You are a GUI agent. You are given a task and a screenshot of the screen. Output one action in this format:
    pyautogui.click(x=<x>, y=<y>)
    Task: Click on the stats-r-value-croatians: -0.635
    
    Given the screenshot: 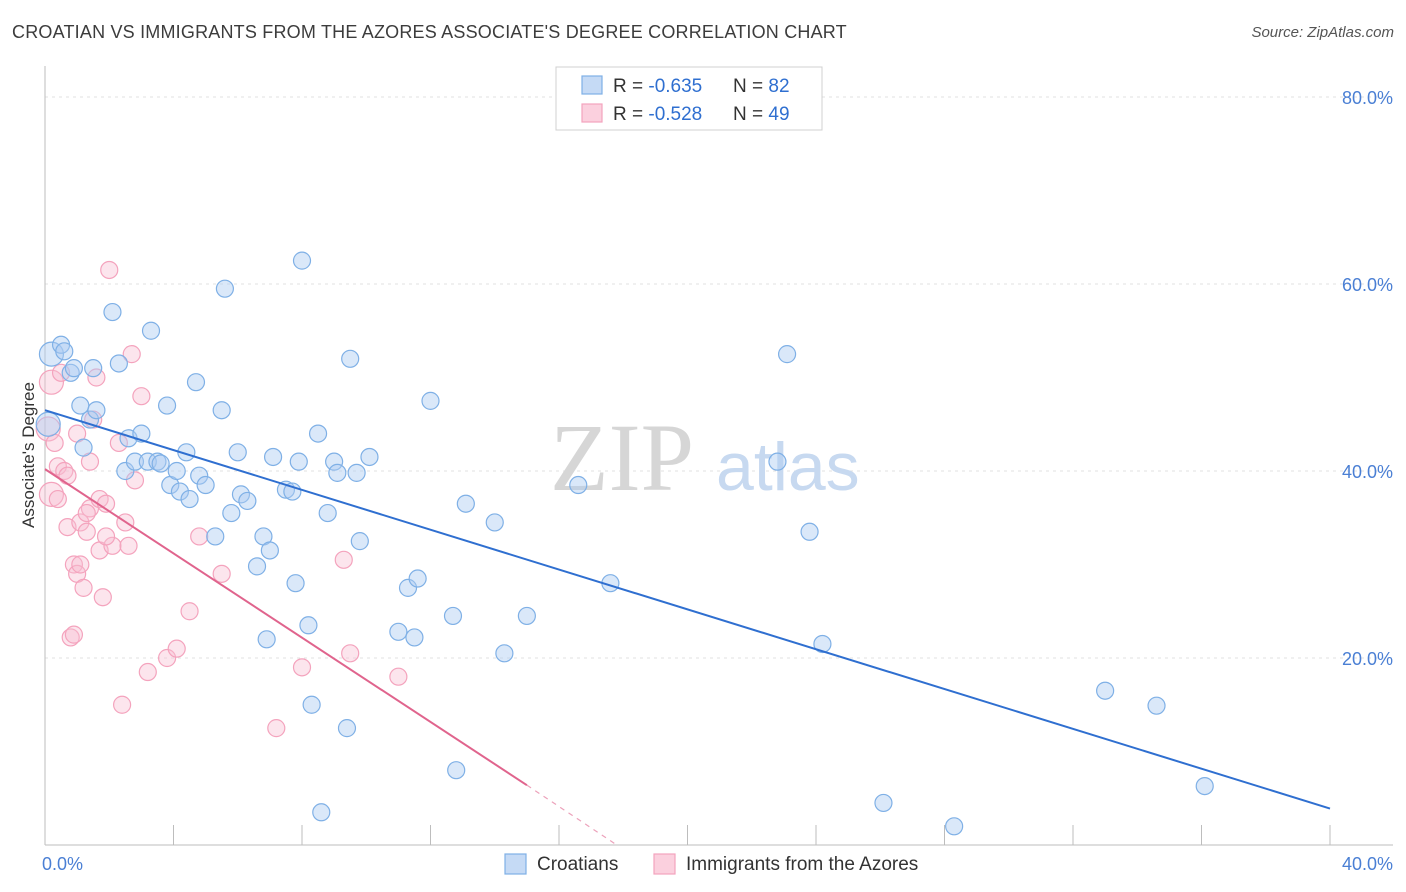 What is the action you would take?
    pyautogui.click(x=675, y=86)
    